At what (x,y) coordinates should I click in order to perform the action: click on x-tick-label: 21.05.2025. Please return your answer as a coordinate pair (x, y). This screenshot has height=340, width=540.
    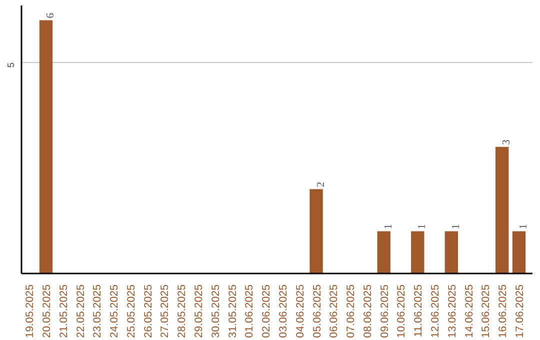
    Looking at the image, I should click on (64, 311).